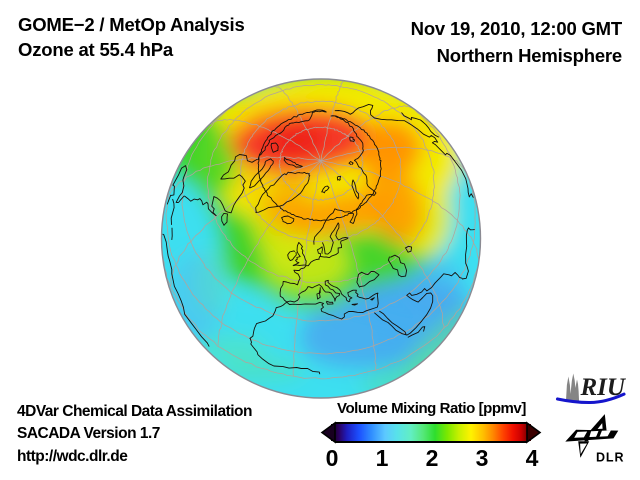  What do you see at coordinates (432, 458) in the screenshot?
I see `svg-text: 2` at bounding box center [432, 458].